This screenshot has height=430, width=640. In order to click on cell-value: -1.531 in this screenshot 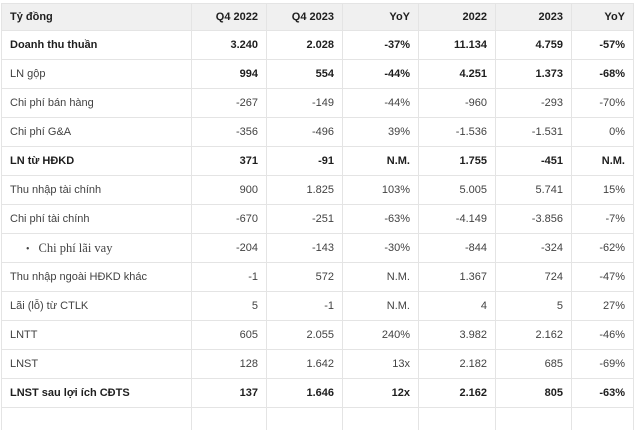, I will do `click(533, 132)`.